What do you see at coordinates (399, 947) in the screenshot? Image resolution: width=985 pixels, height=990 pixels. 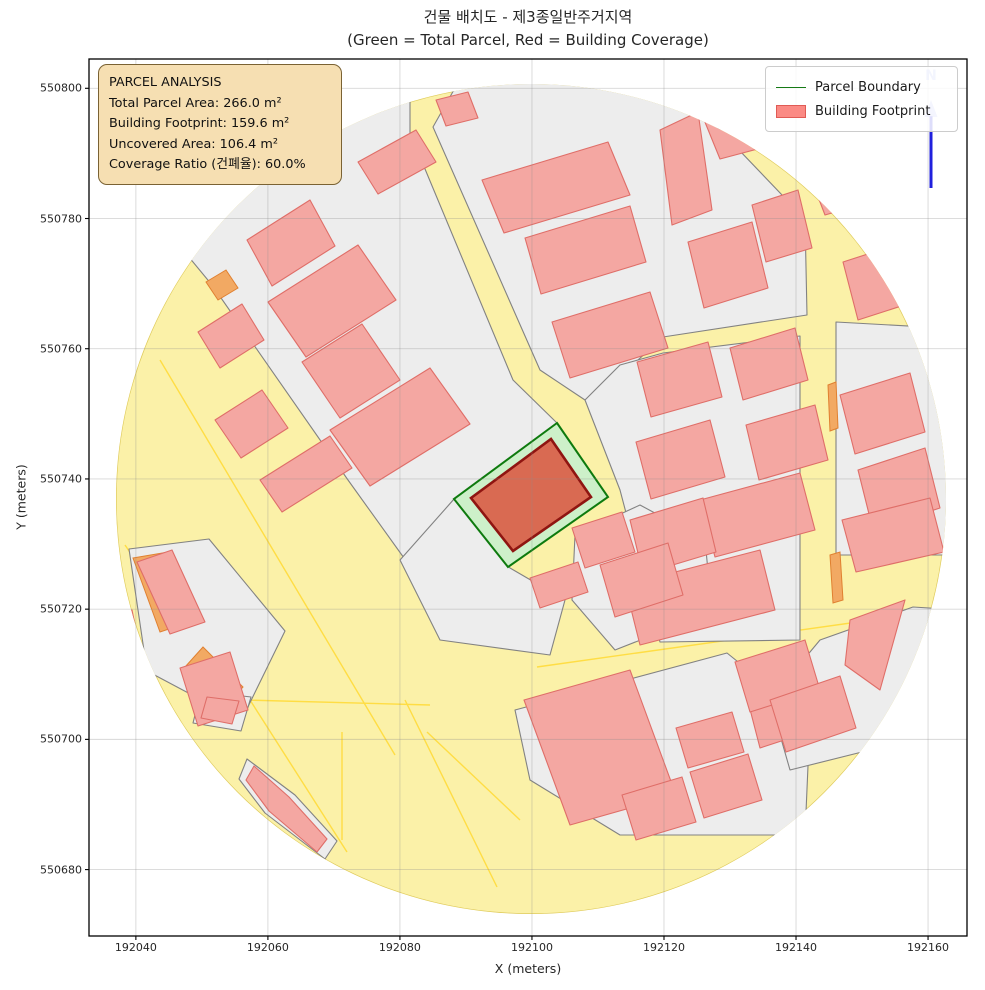 I see `x-tick-label: 192080` at bounding box center [399, 947].